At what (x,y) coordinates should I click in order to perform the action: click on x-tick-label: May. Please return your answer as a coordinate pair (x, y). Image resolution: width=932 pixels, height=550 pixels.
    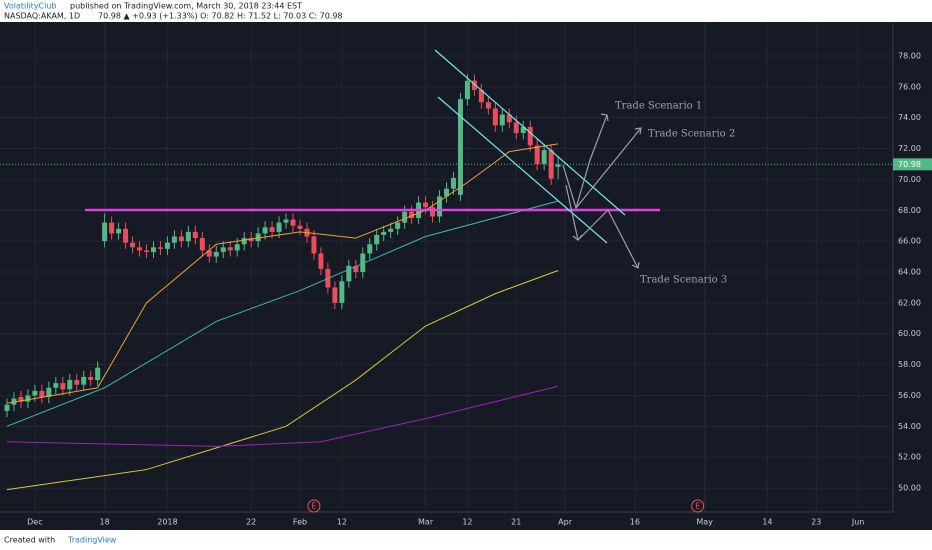
    Looking at the image, I should click on (704, 522).